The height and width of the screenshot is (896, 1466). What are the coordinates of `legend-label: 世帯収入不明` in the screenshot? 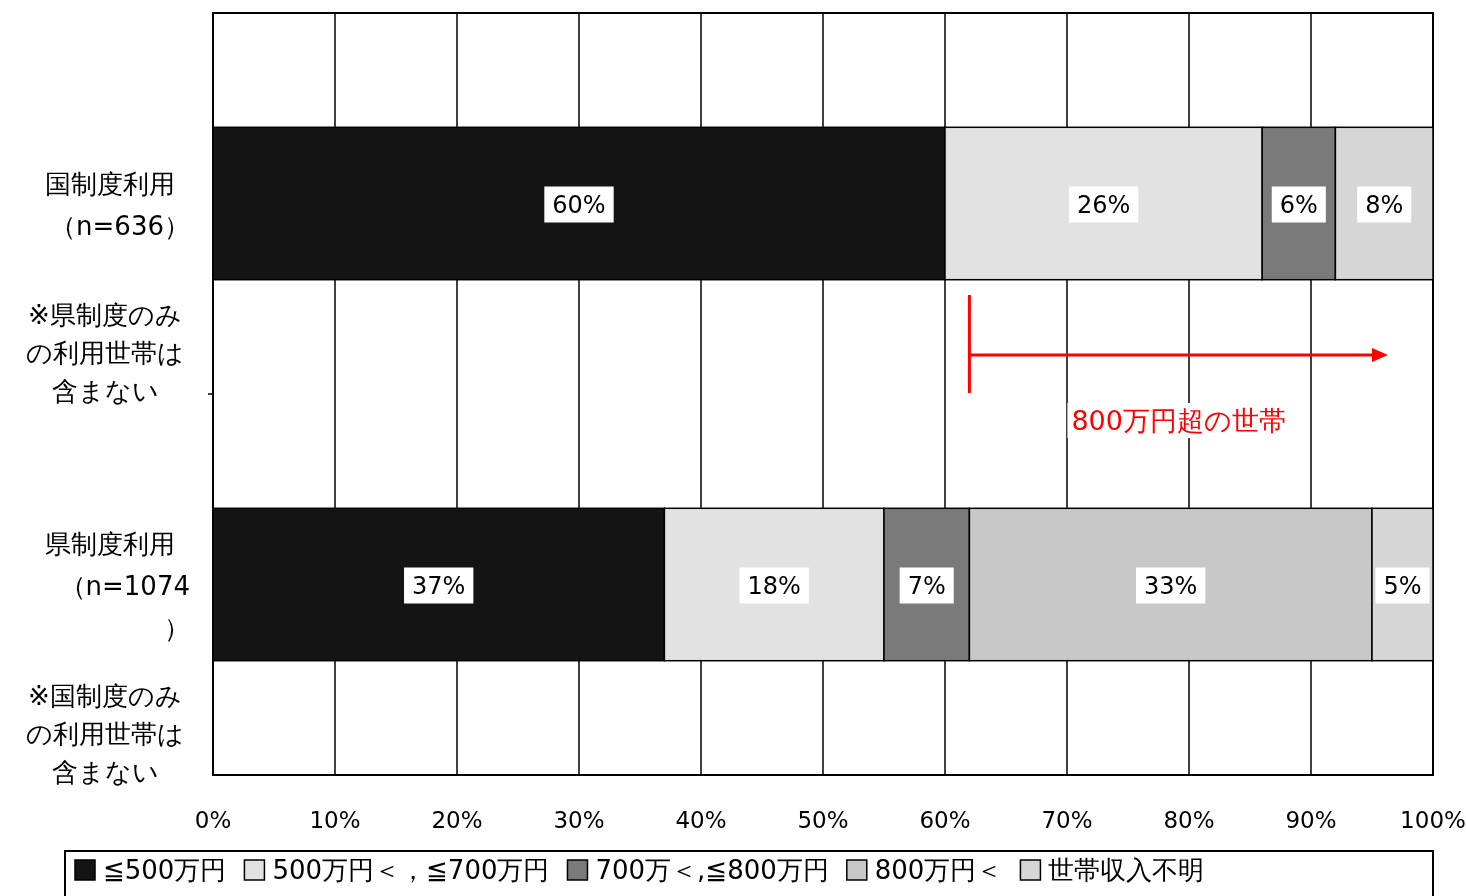 It's located at (1126, 870).